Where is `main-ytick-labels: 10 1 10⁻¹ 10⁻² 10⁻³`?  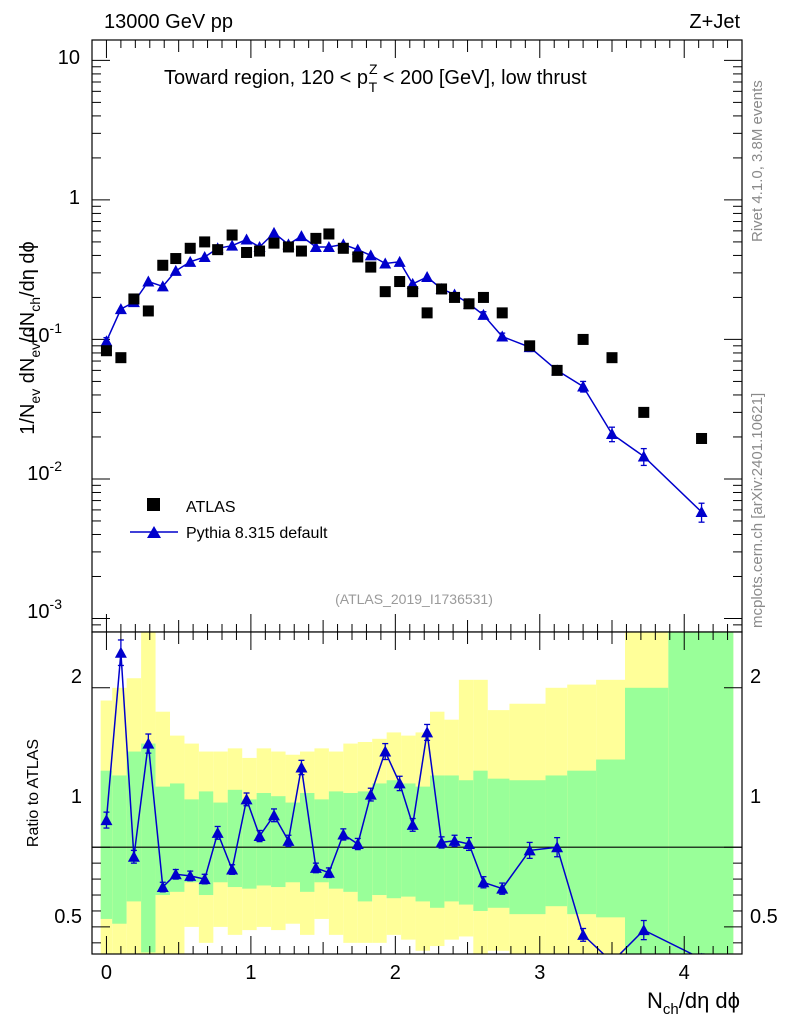 main-ytick-labels: 10 1 10⁻¹ 10⁻² 10⁻³ is located at coordinates (53, 335).